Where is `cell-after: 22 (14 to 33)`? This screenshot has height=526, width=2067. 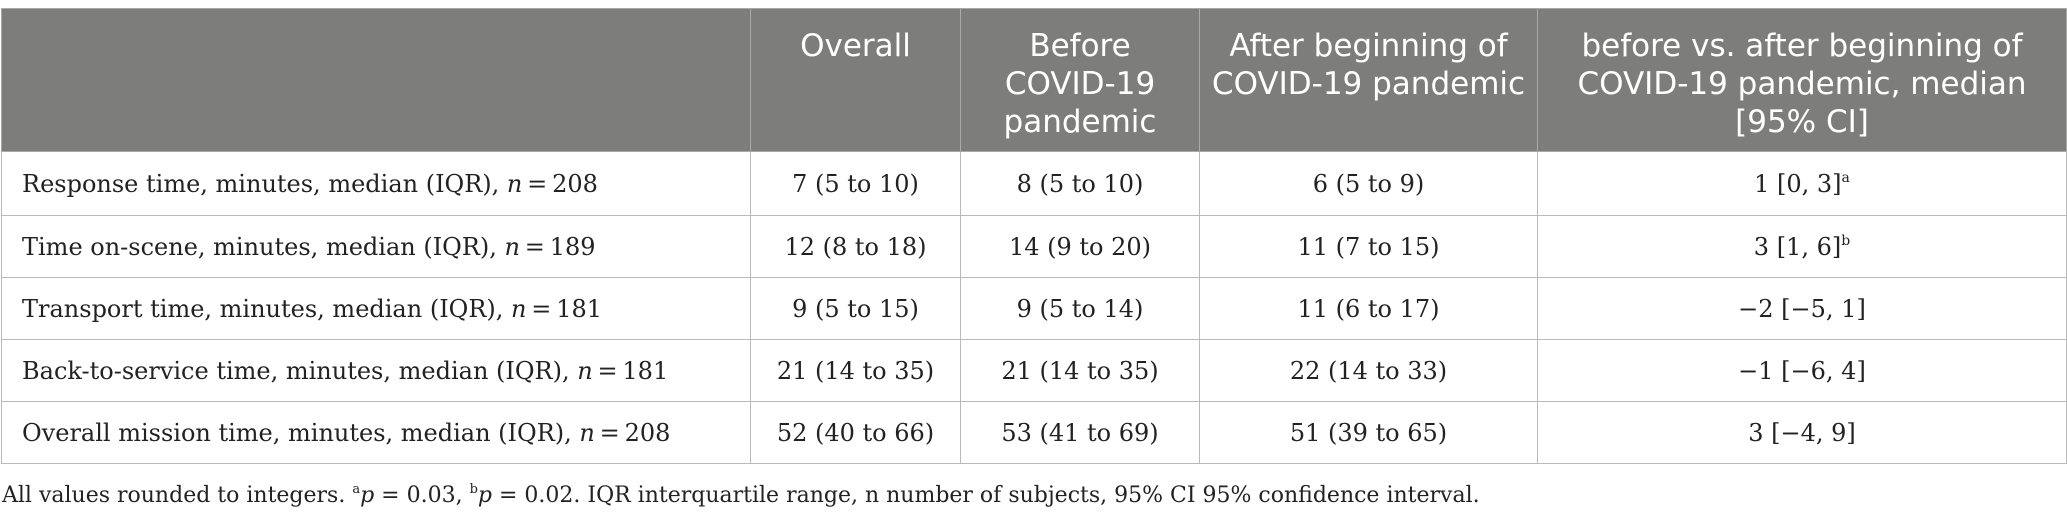 cell-after: 22 (14 to 33) is located at coordinates (1368, 370).